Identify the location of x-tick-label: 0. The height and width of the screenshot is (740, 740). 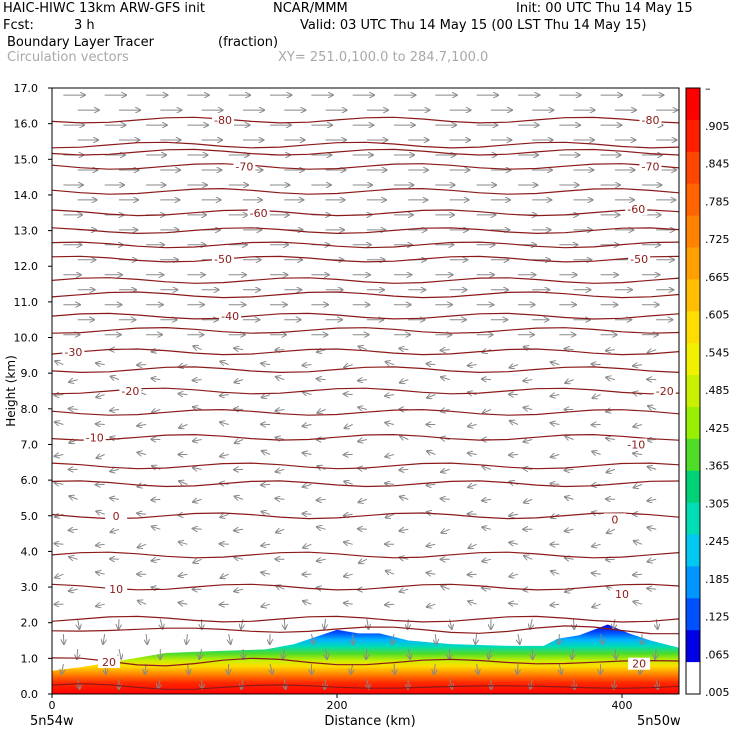
(52, 705).